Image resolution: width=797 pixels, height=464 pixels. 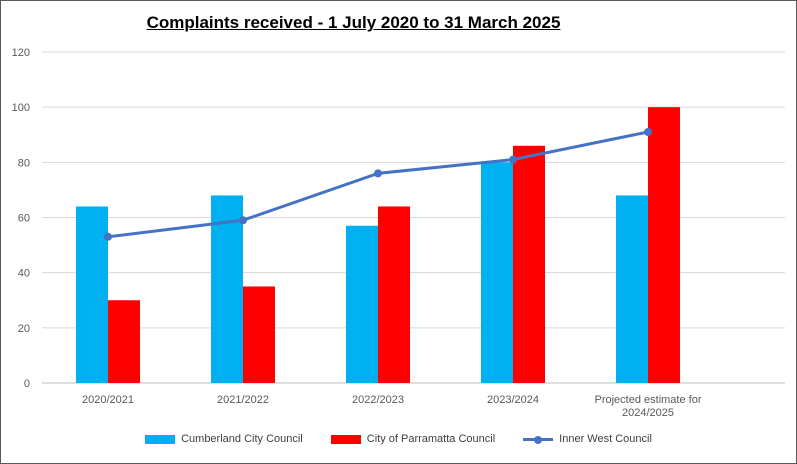 What do you see at coordinates (21, 108) in the screenshot?
I see `y-tick-label: 100` at bounding box center [21, 108].